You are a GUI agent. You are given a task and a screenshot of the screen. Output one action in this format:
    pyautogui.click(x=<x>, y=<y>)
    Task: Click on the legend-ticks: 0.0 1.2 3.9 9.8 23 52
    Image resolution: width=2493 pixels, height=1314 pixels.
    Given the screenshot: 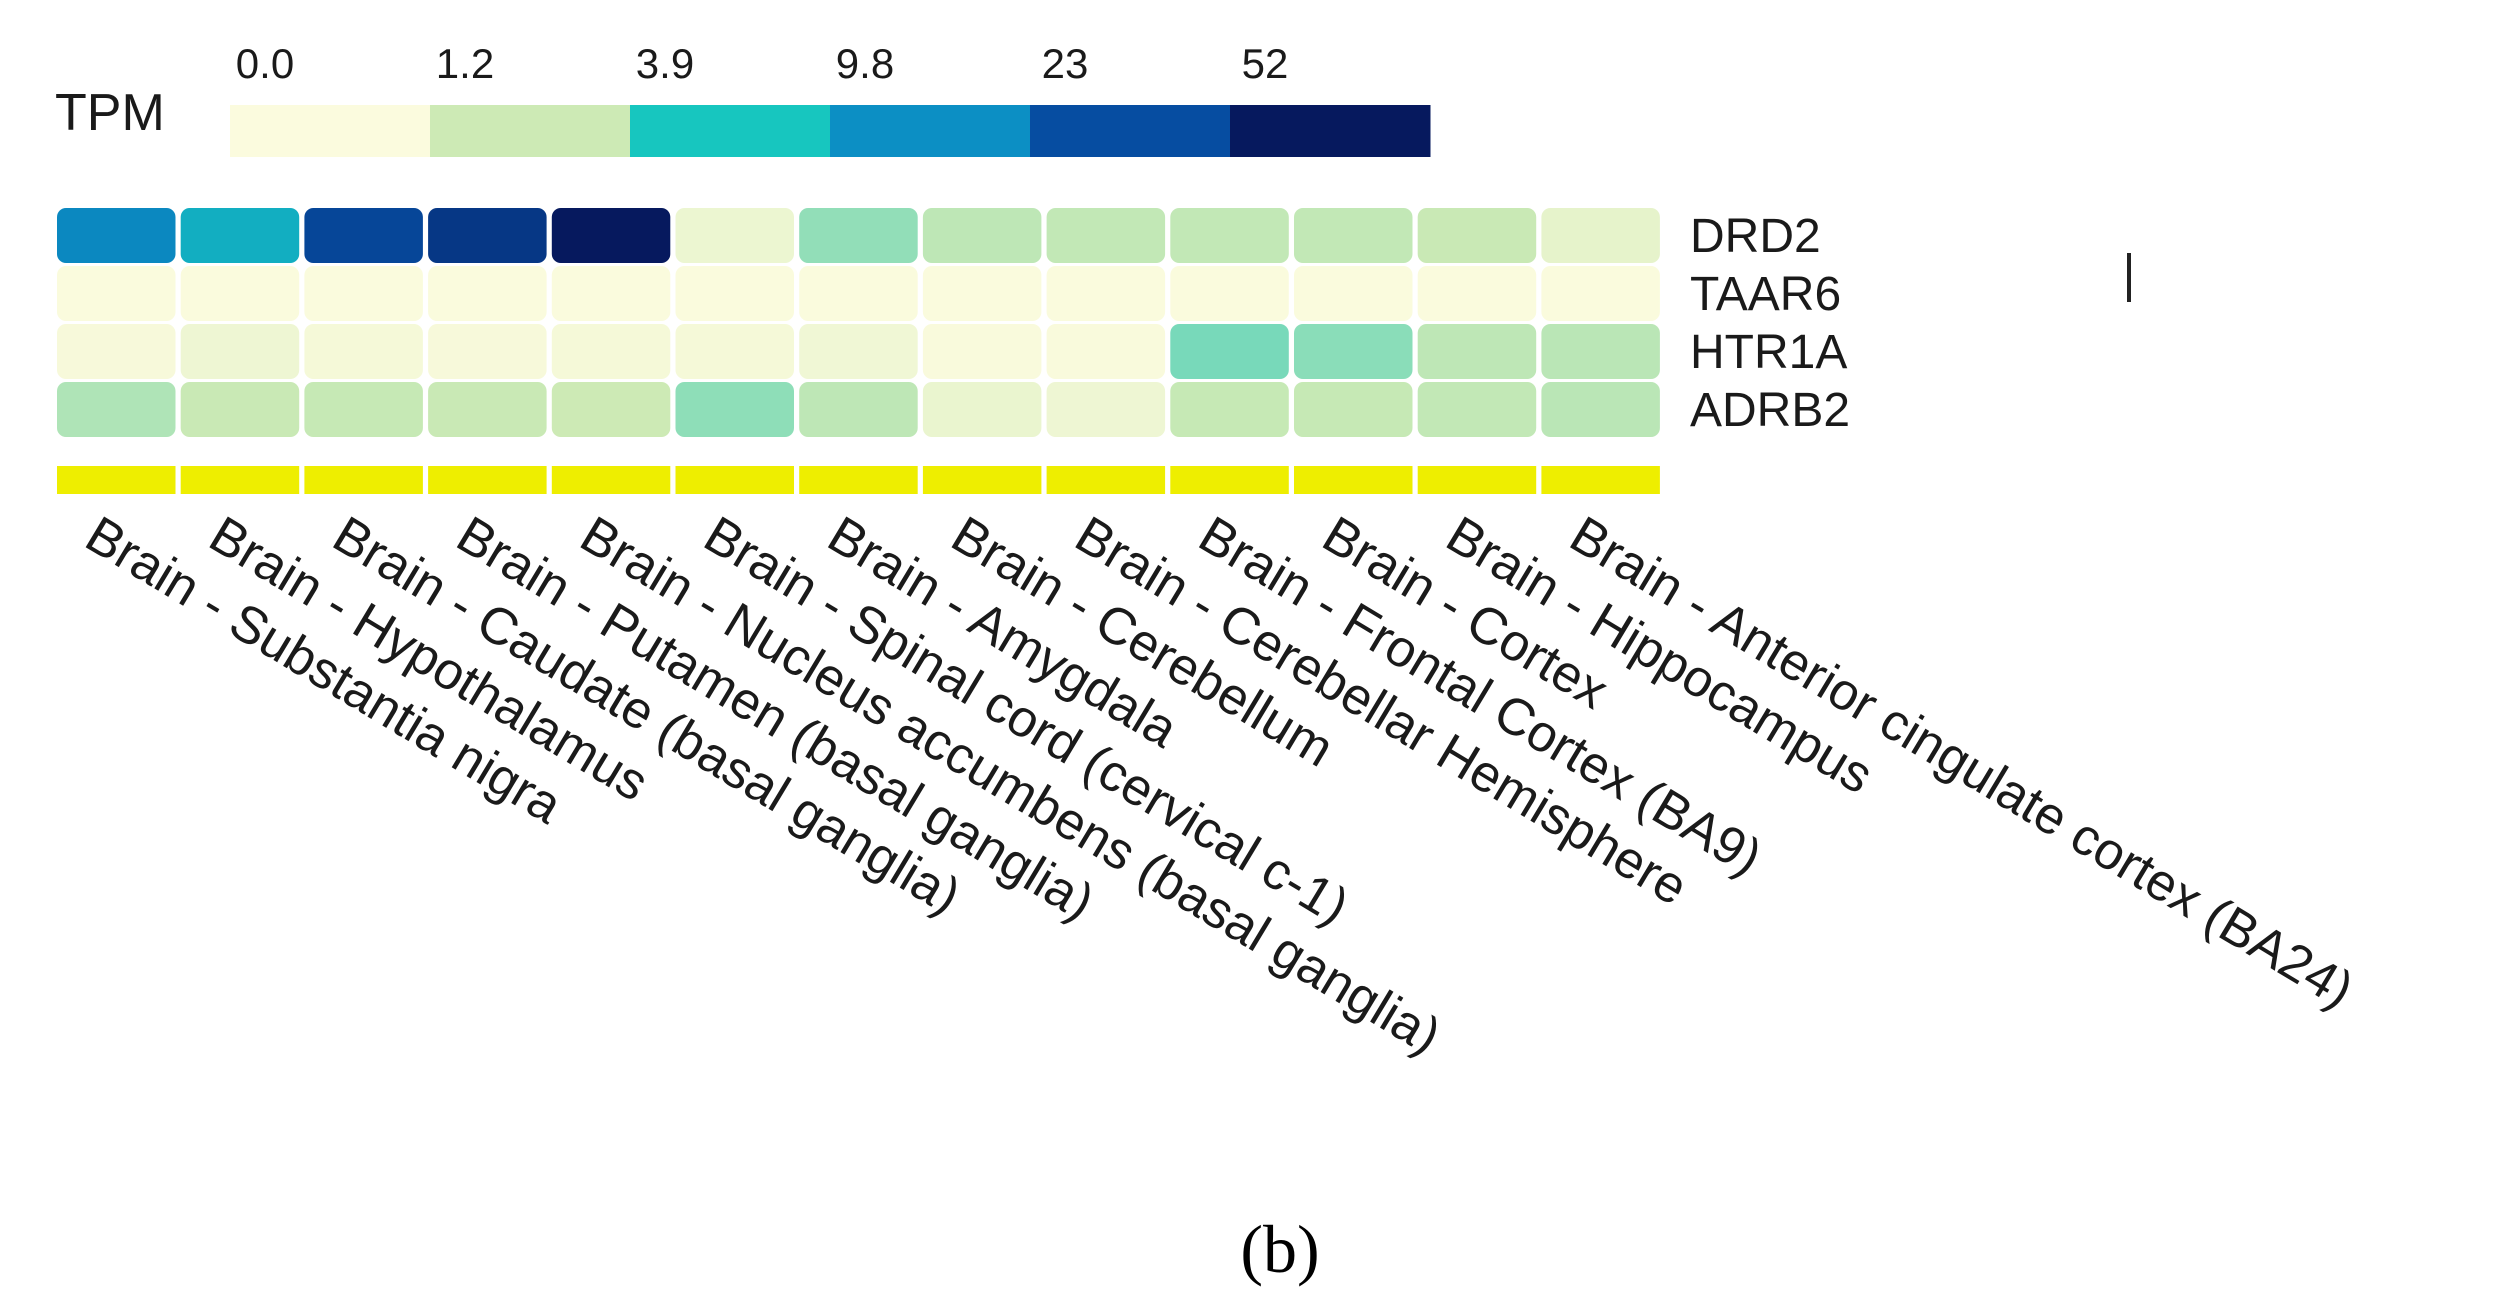 What is the action you would take?
    pyautogui.click(x=762, y=63)
    